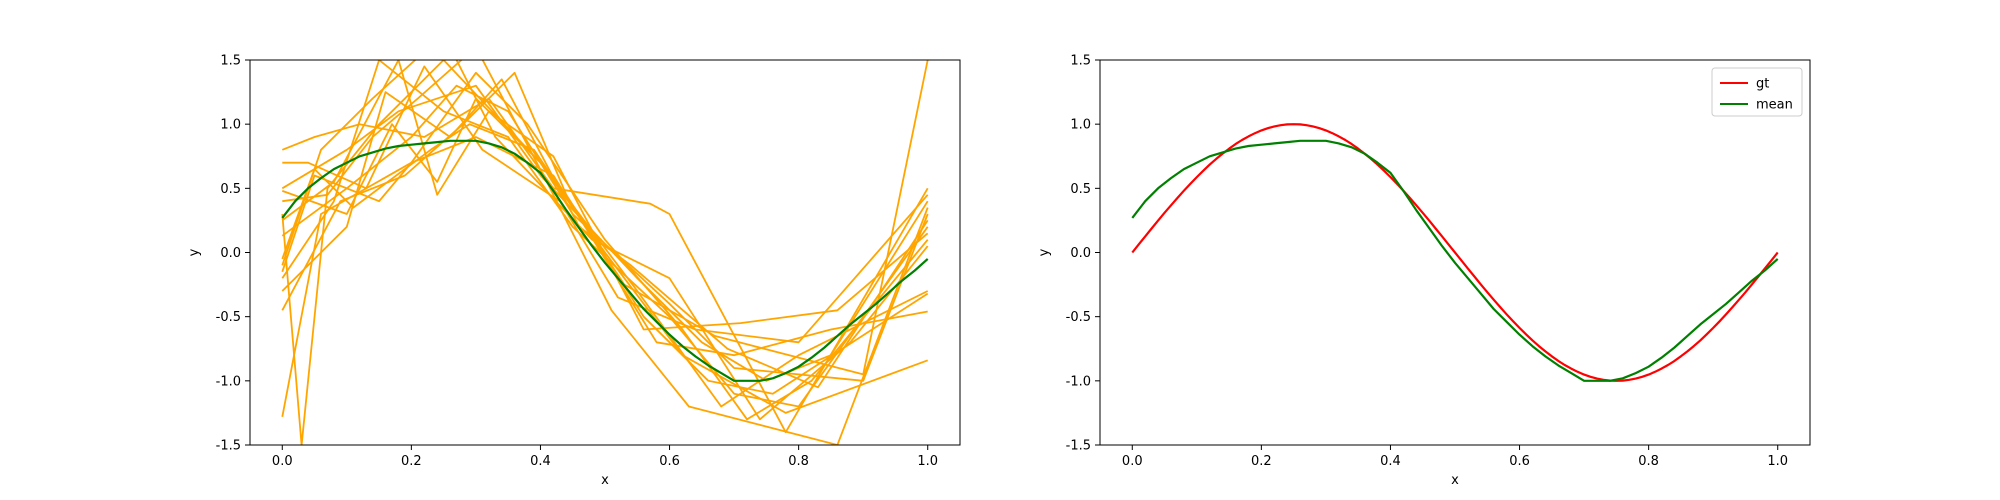  Describe the element at coordinates (1762, 84) in the screenshot. I see `legend-label-gt: gt` at that location.